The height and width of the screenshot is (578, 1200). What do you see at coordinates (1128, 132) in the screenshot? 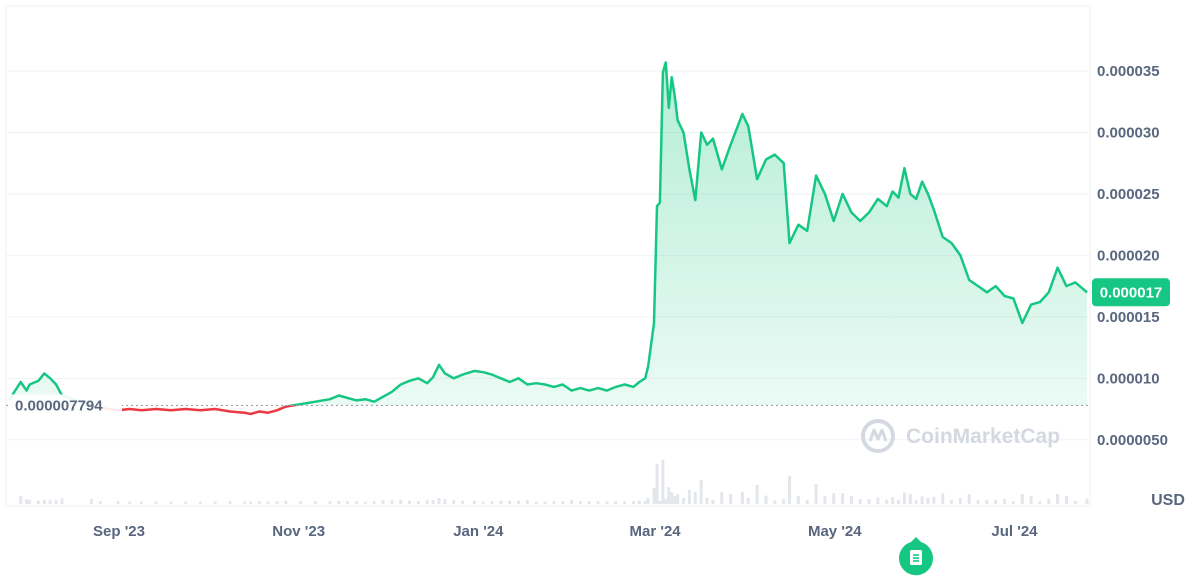
I see `y-tick-label: 0.000030` at bounding box center [1128, 132].